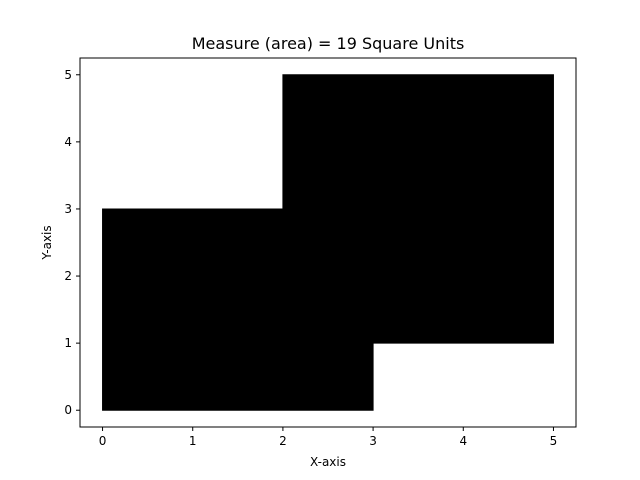 The height and width of the screenshot is (480, 640). I want to click on chart-title: Measure (area) = 19 Square Units, so click(328, 43).